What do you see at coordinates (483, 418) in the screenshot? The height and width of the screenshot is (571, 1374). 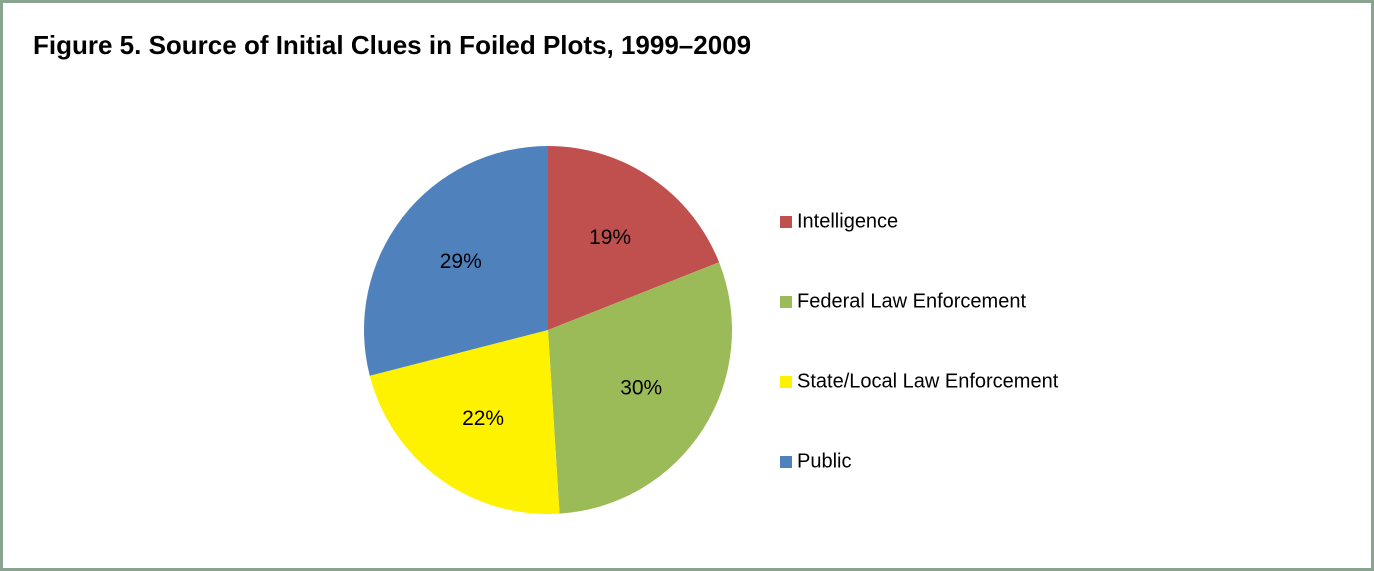 I see `data-label: 22%` at bounding box center [483, 418].